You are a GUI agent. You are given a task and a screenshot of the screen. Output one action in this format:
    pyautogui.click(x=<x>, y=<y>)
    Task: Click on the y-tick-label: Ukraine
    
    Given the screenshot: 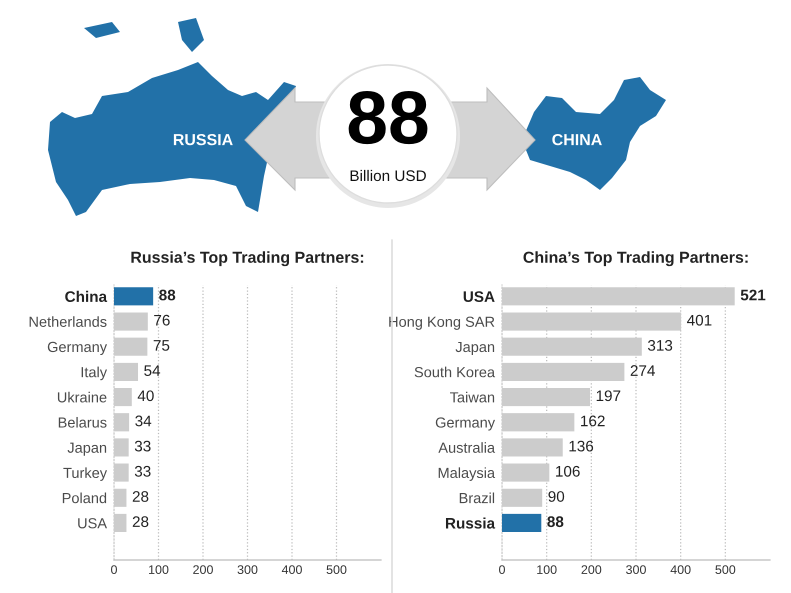 What is the action you would take?
    pyautogui.click(x=82, y=397)
    